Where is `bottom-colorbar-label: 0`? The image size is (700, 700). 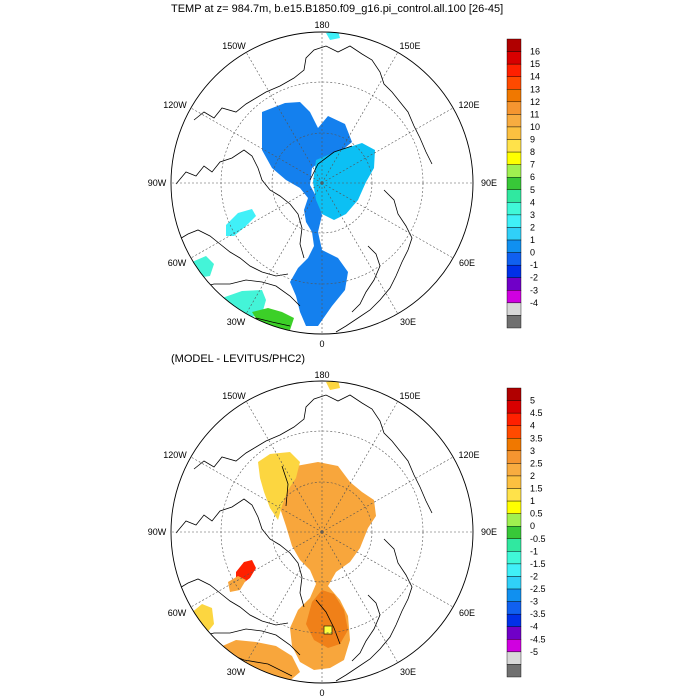 bottom-colorbar-label: 0 is located at coordinates (532, 526).